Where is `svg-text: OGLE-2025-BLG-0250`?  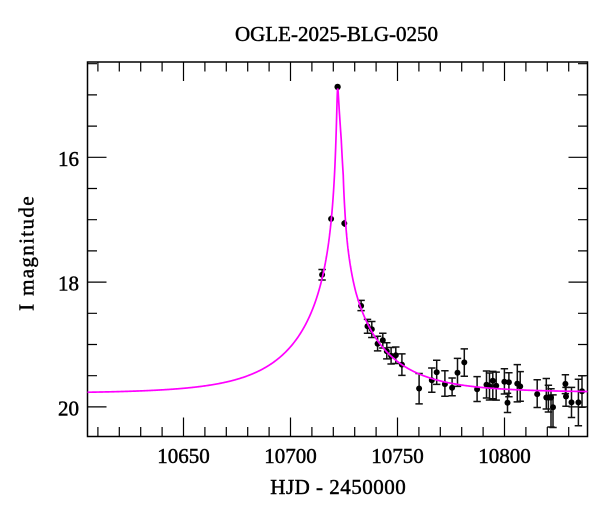 svg-text: OGLE-2025-BLG-0250 is located at coordinates (336, 34).